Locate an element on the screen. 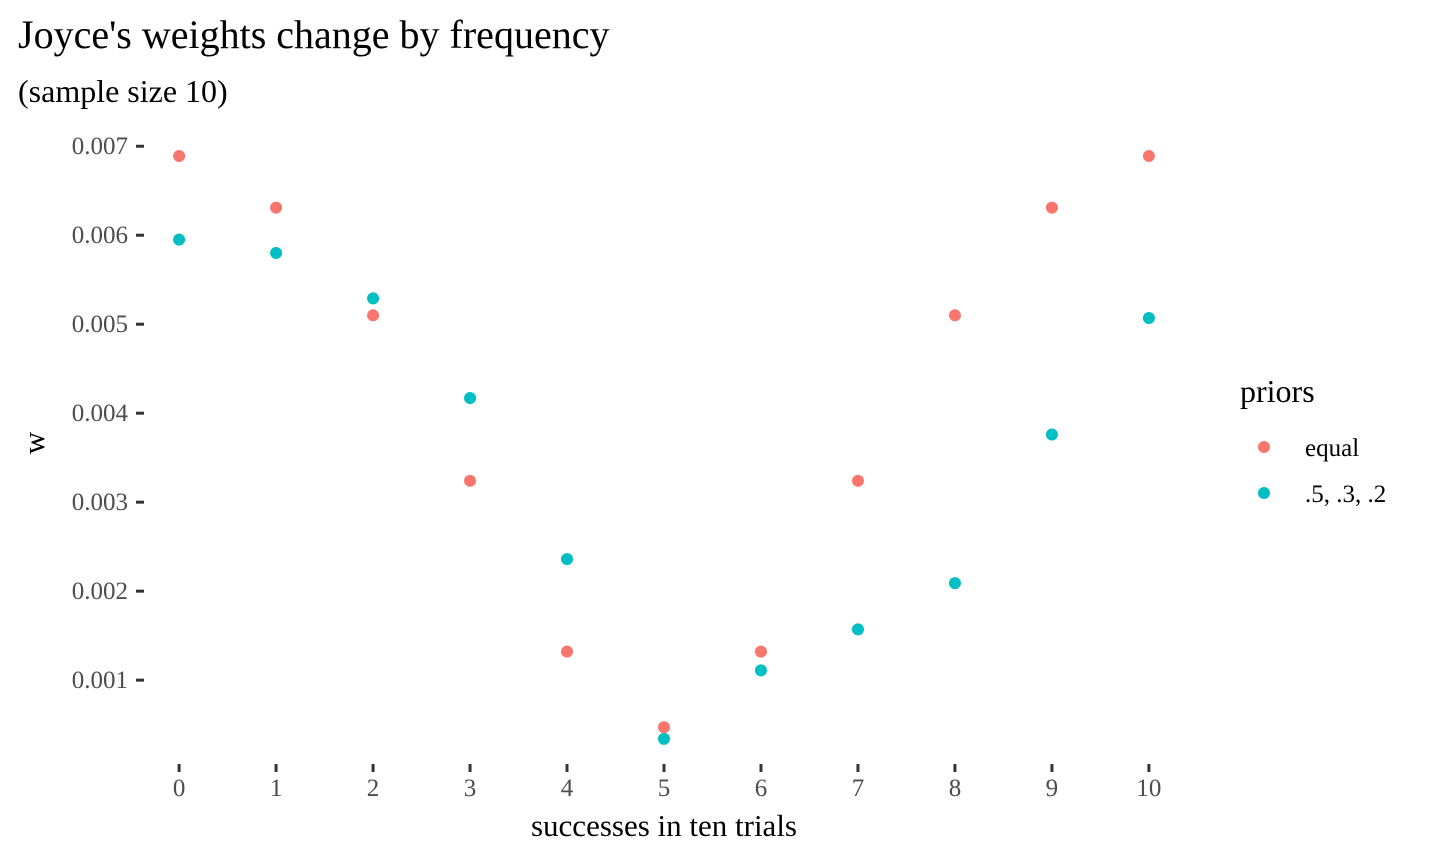  chart-subtitle: (sample size 10) is located at coordinates (123, 91).